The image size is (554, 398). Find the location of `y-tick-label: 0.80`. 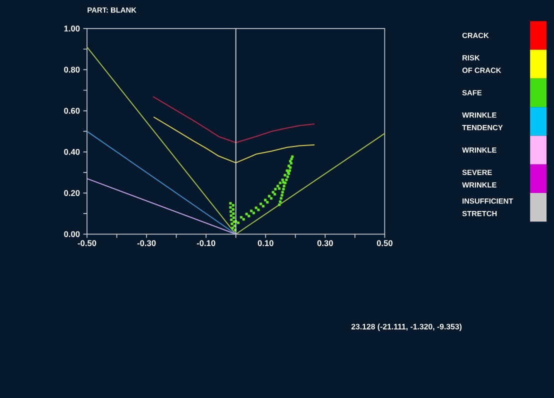

y-tick-label: 0.80 is located at coordinates (72, 69).